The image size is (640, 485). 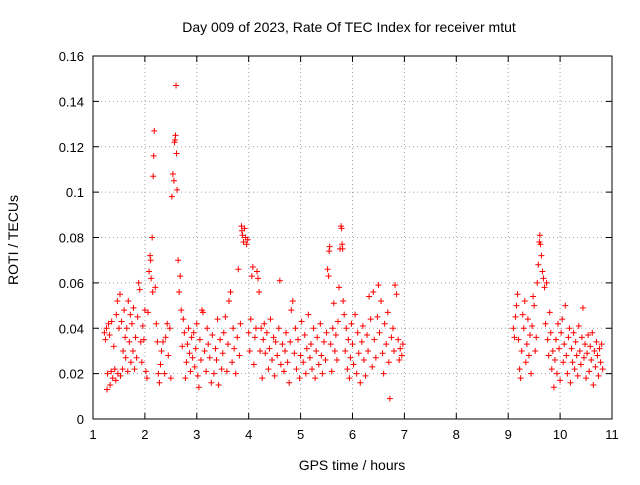 What do you see at coordinates (71, 56) in the screenshot?
I see `y-tick-label: 0.16` at bounding box center [71, 56].